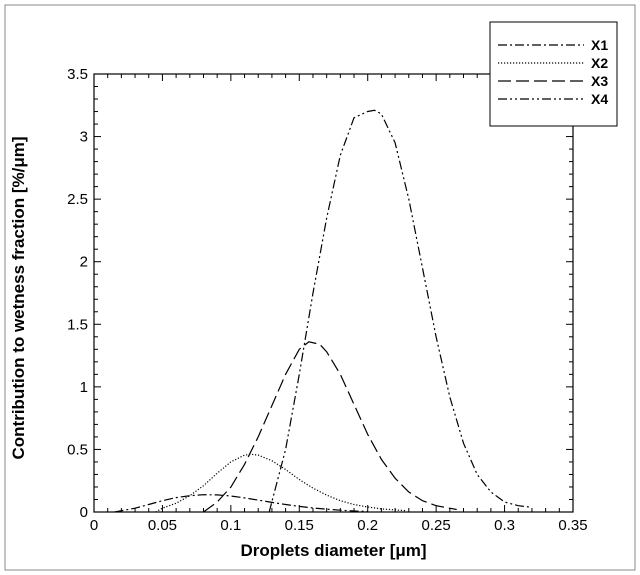 Image resolution: width=640 pixels, height=575 pixels. I want to click on x-tick-label: 0.15, so click(299, 525).